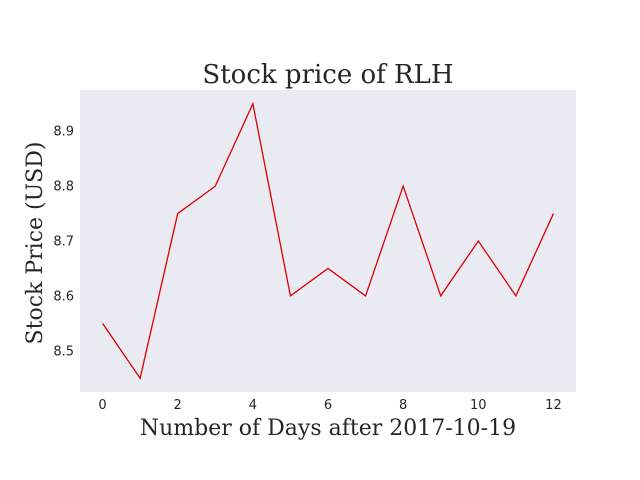 This screenshot has height=480, width=640. What do you see at coordinates (178, 405) in the screenshot?
I see `x-tick-label: 2` at bounding box center [178, 405].